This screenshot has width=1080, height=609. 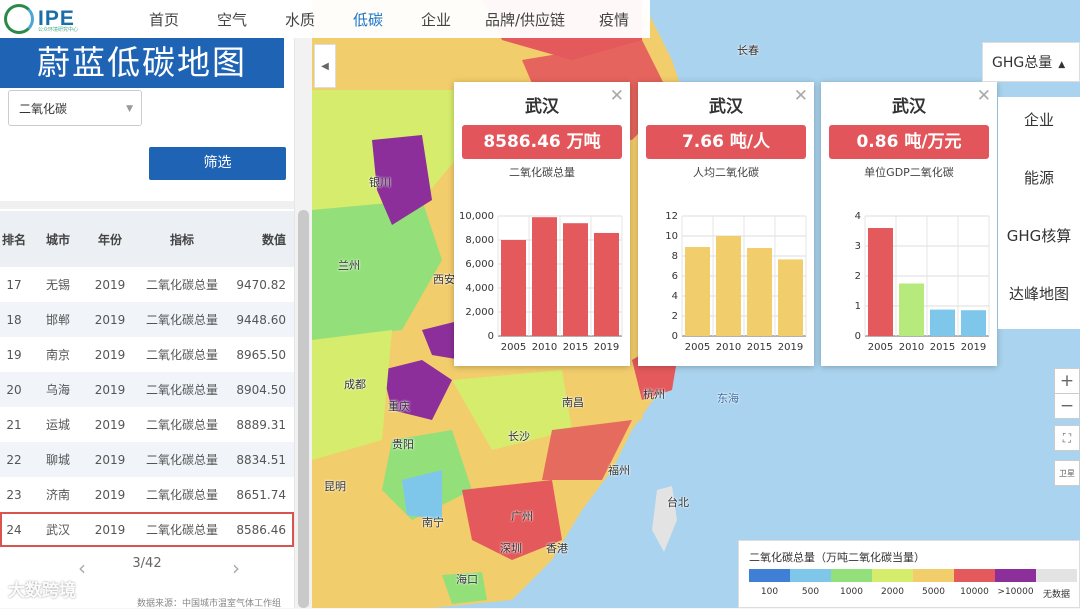 I want to click on collapse-panel-button: ◀, so click(x=325, y=66).